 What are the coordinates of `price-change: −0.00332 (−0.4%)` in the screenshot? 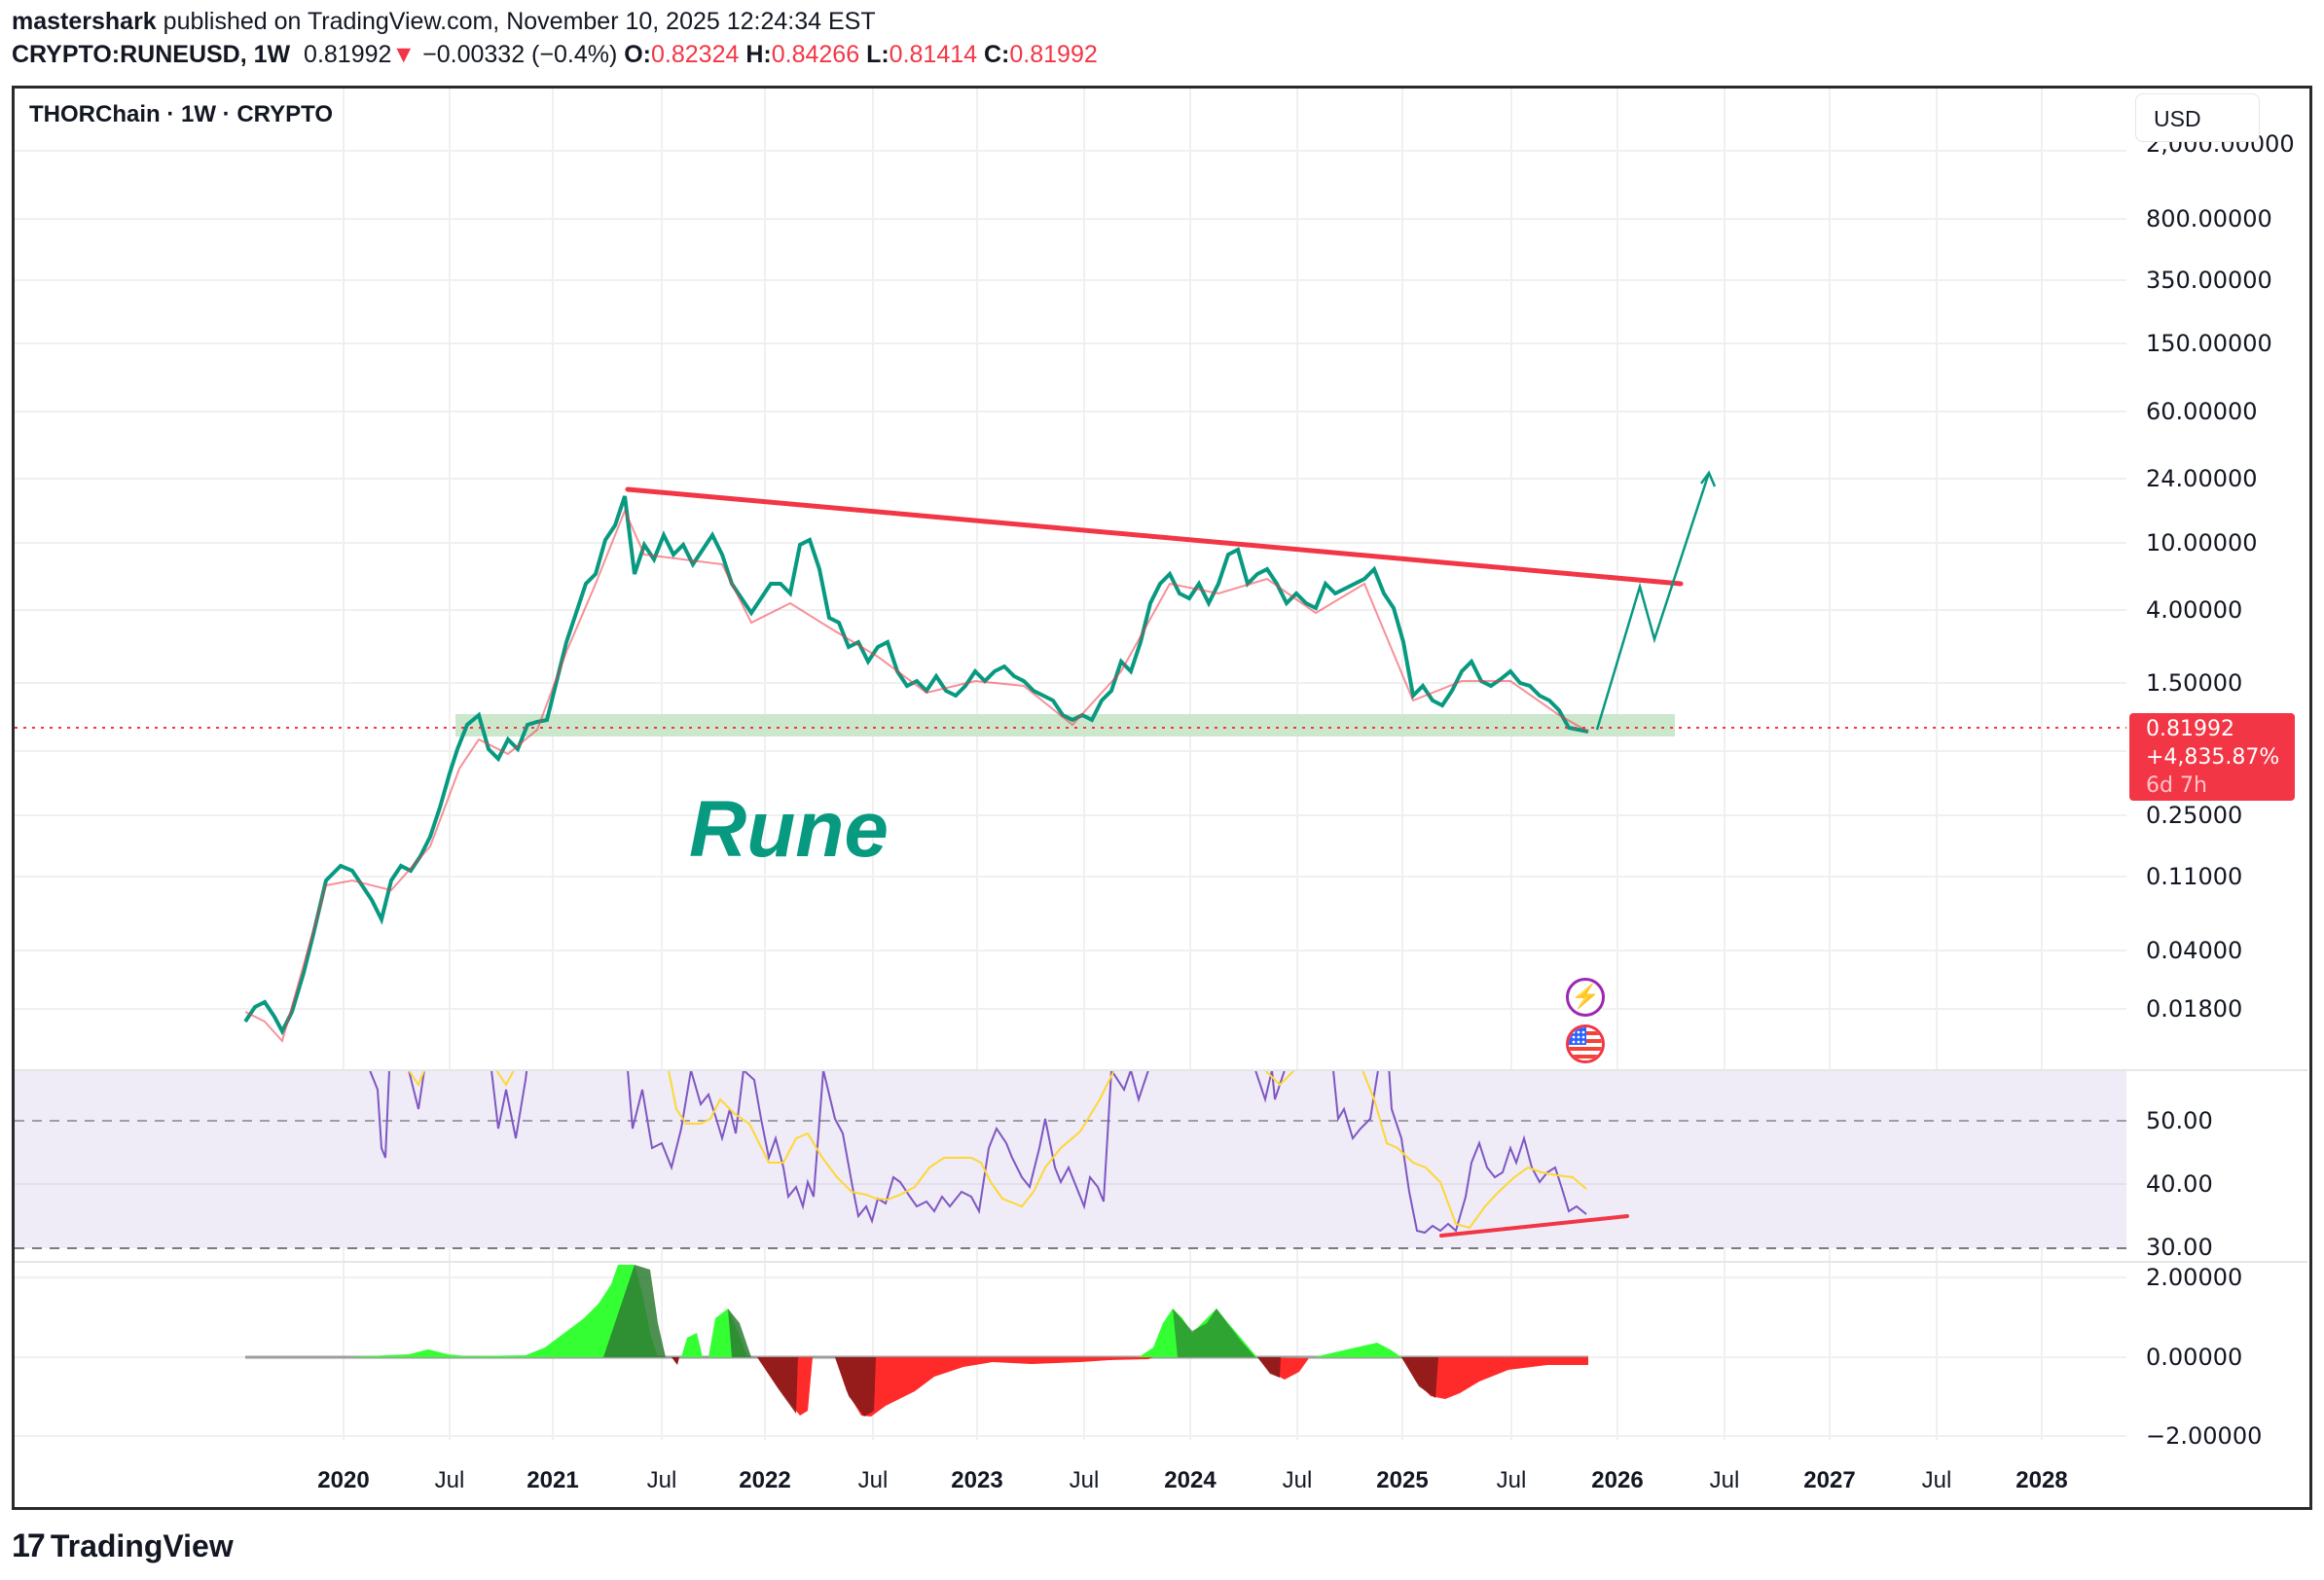 It's located at (520, 54).